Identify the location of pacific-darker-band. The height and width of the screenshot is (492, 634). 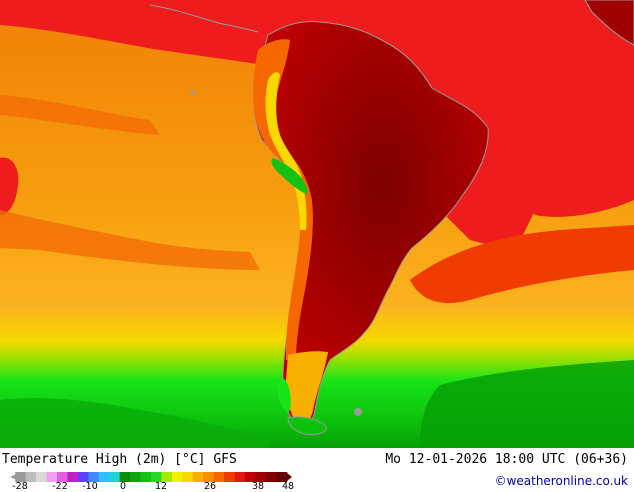
(80, 115).